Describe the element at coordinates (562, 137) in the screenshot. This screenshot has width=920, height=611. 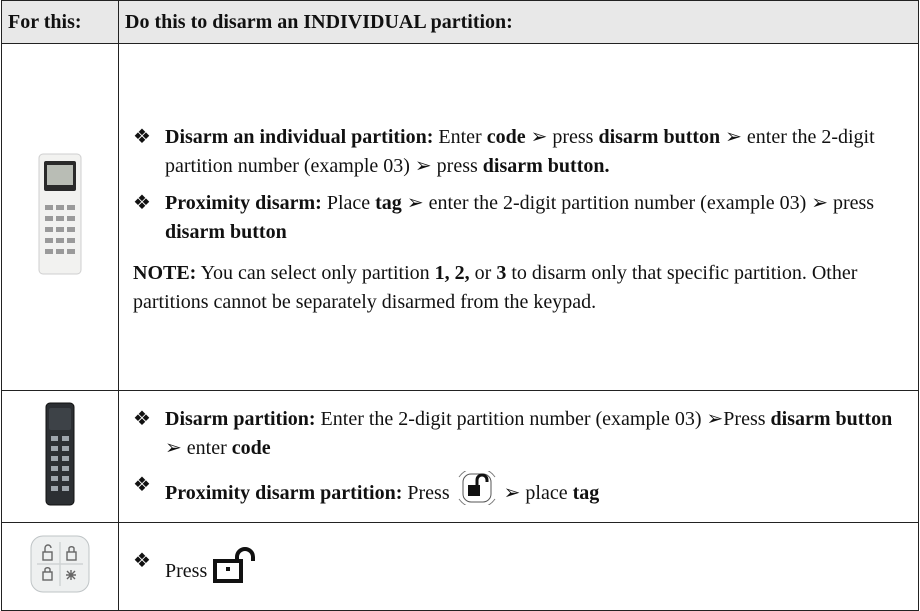
I see `text: ➢ press` at that location.